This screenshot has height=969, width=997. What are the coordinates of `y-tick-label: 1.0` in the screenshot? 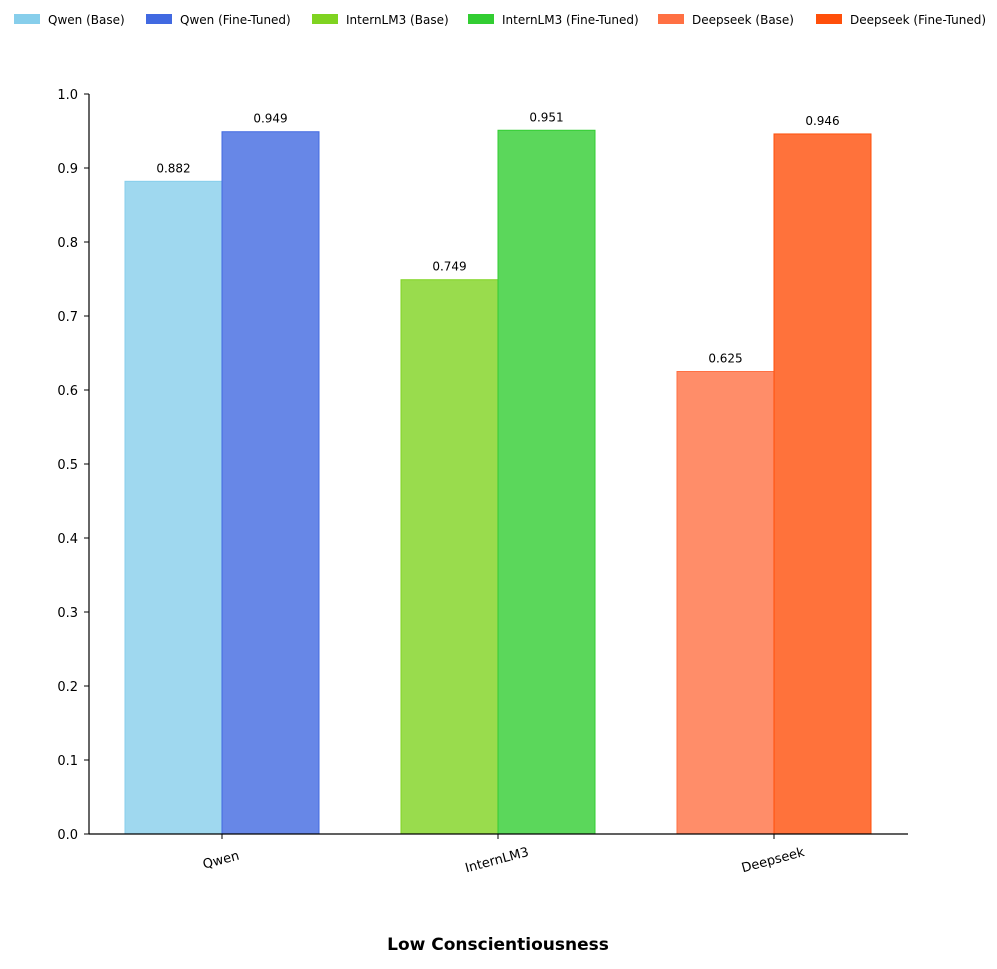 It's located at (67, 95).